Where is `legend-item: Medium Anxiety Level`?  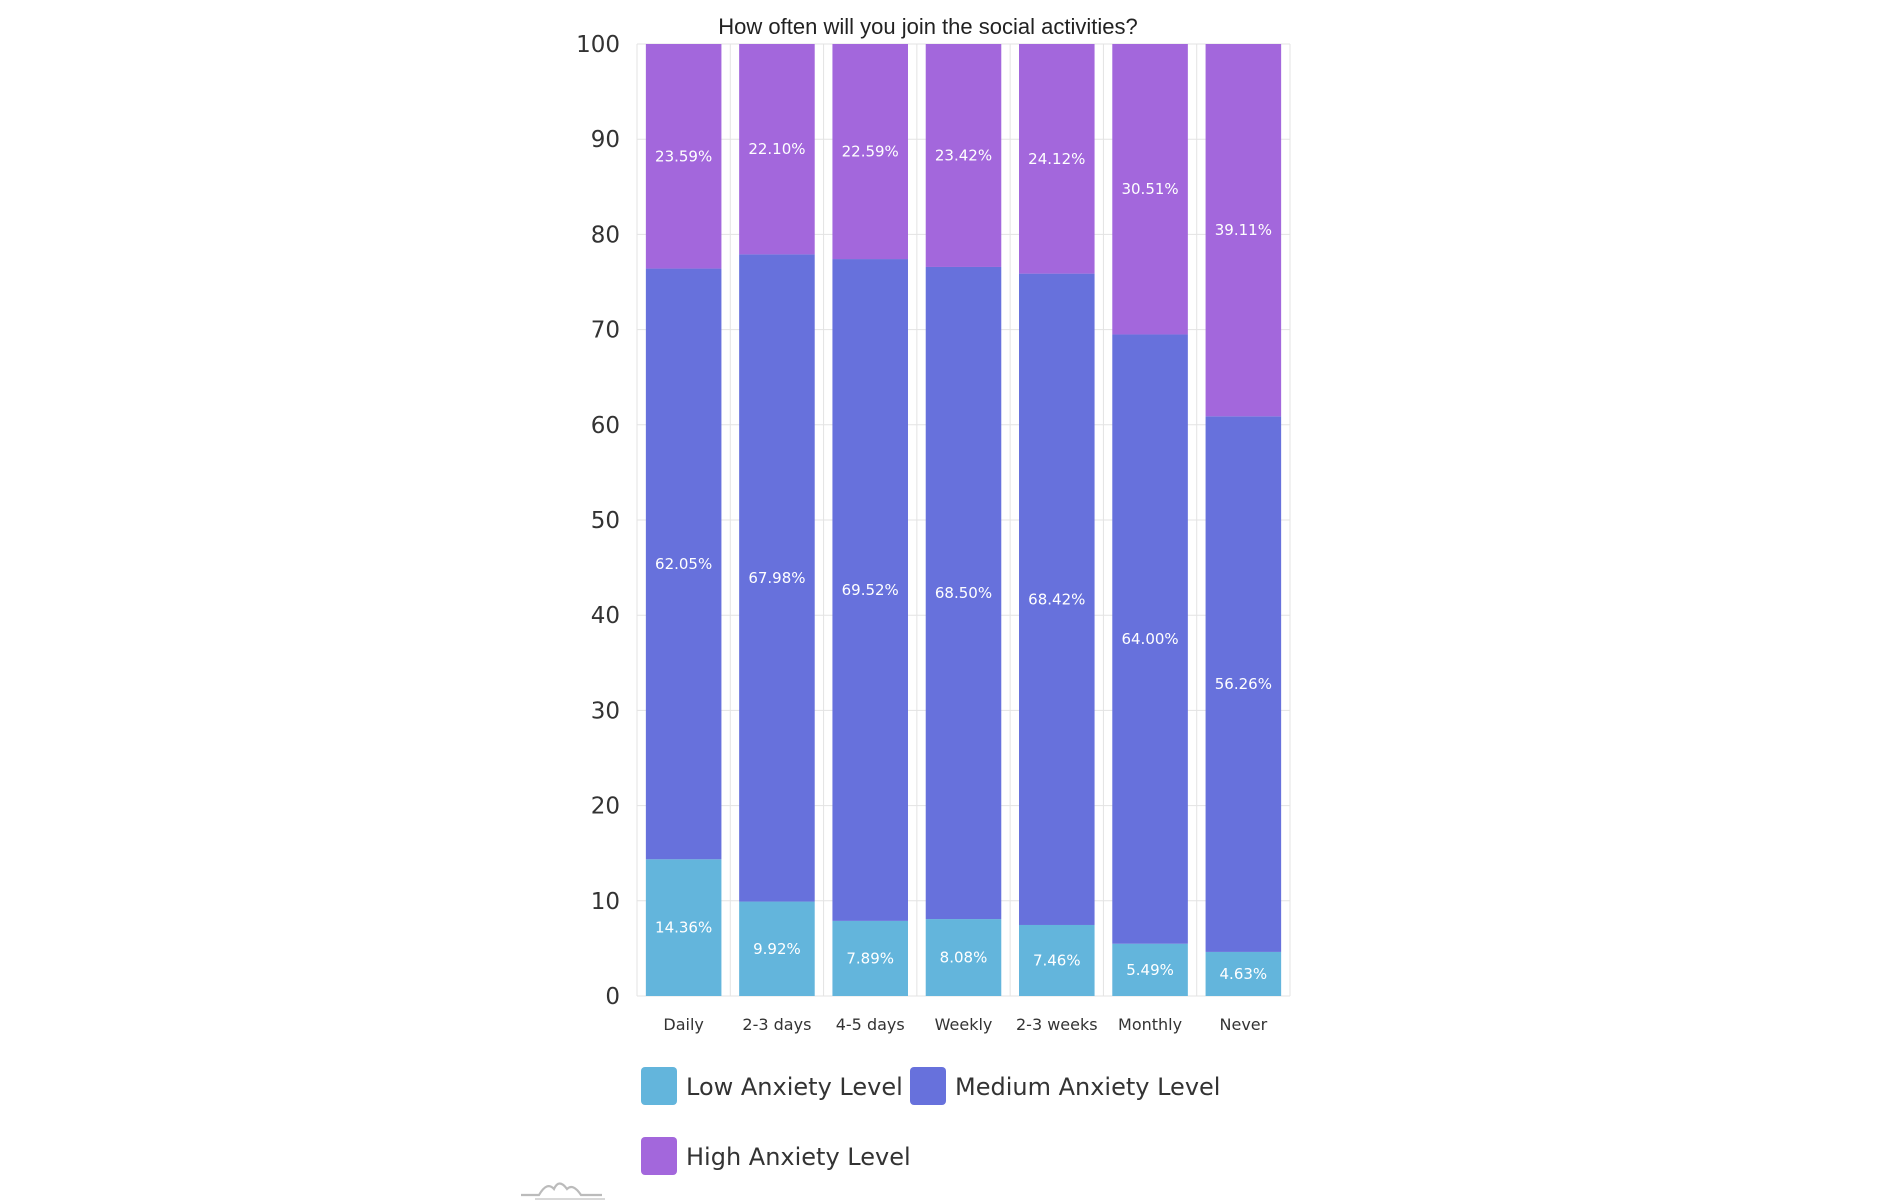
legend-item: Medium Anxiety Level is located at coordinates (1065, 1086).